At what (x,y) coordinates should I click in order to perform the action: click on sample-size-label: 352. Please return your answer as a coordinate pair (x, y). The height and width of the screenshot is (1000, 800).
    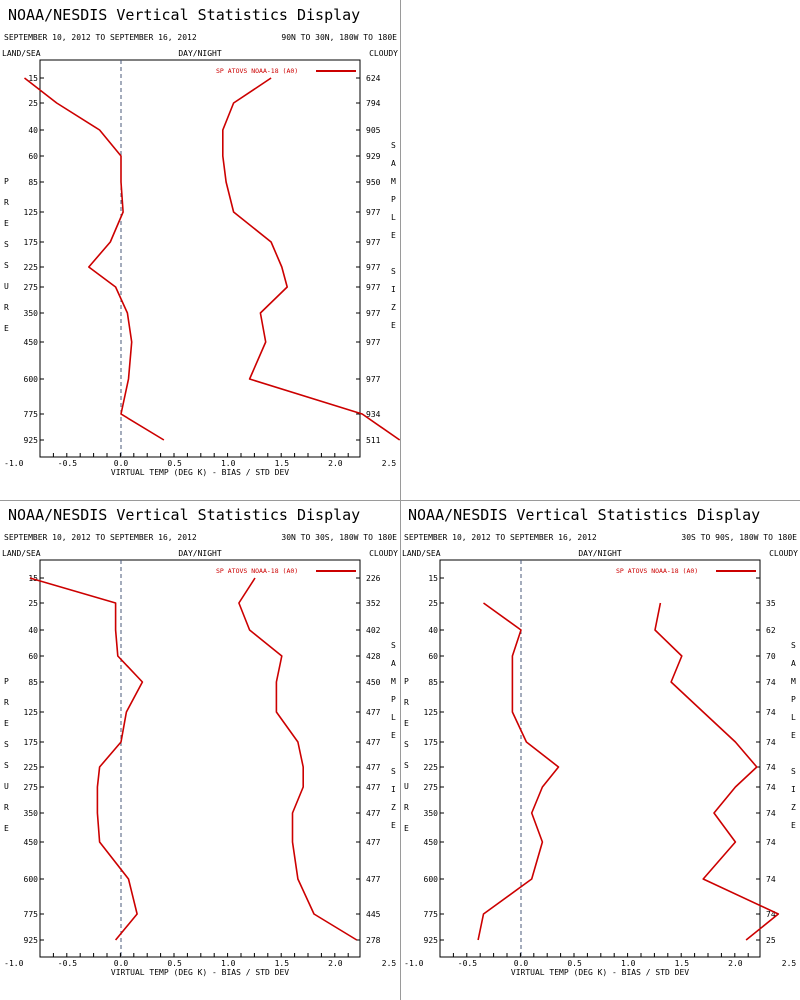
    Looking at the image, I should click on (373, 603).